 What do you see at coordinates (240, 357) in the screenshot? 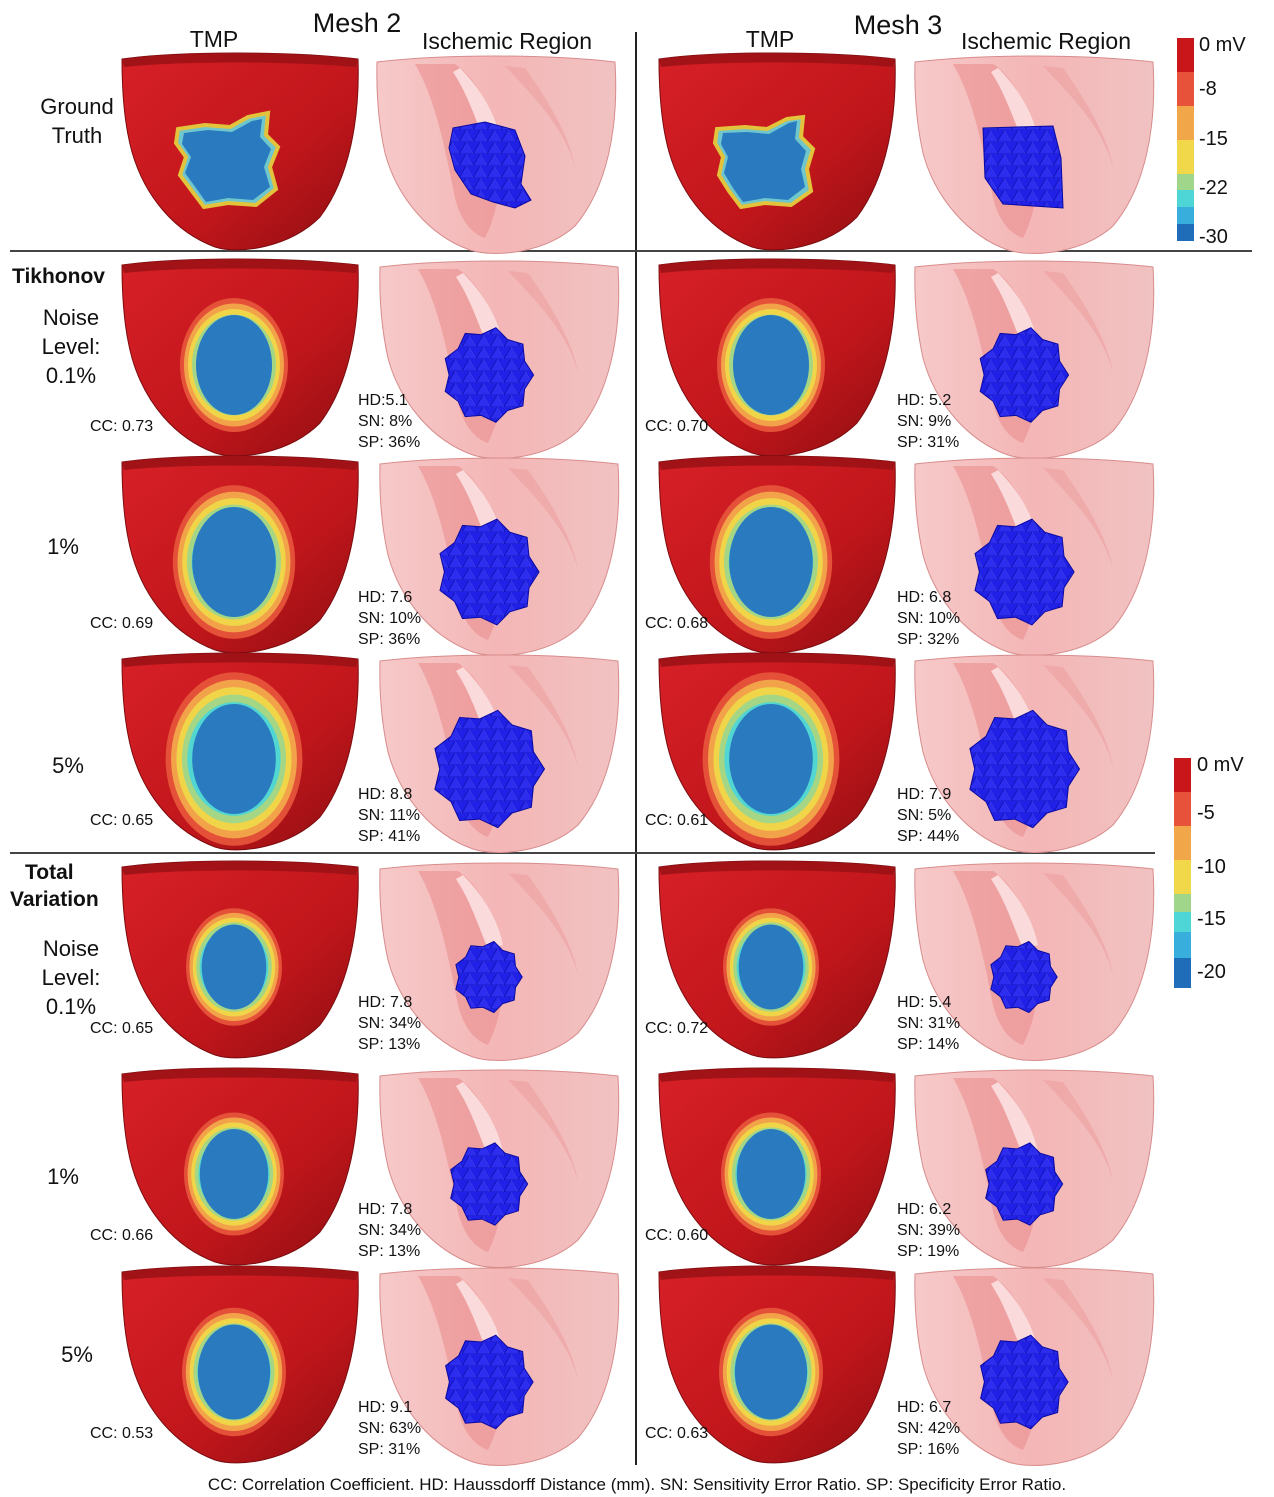
I see `tikhonov-mesh2-row0-tmp-heart` at bounding box center [240, 357].